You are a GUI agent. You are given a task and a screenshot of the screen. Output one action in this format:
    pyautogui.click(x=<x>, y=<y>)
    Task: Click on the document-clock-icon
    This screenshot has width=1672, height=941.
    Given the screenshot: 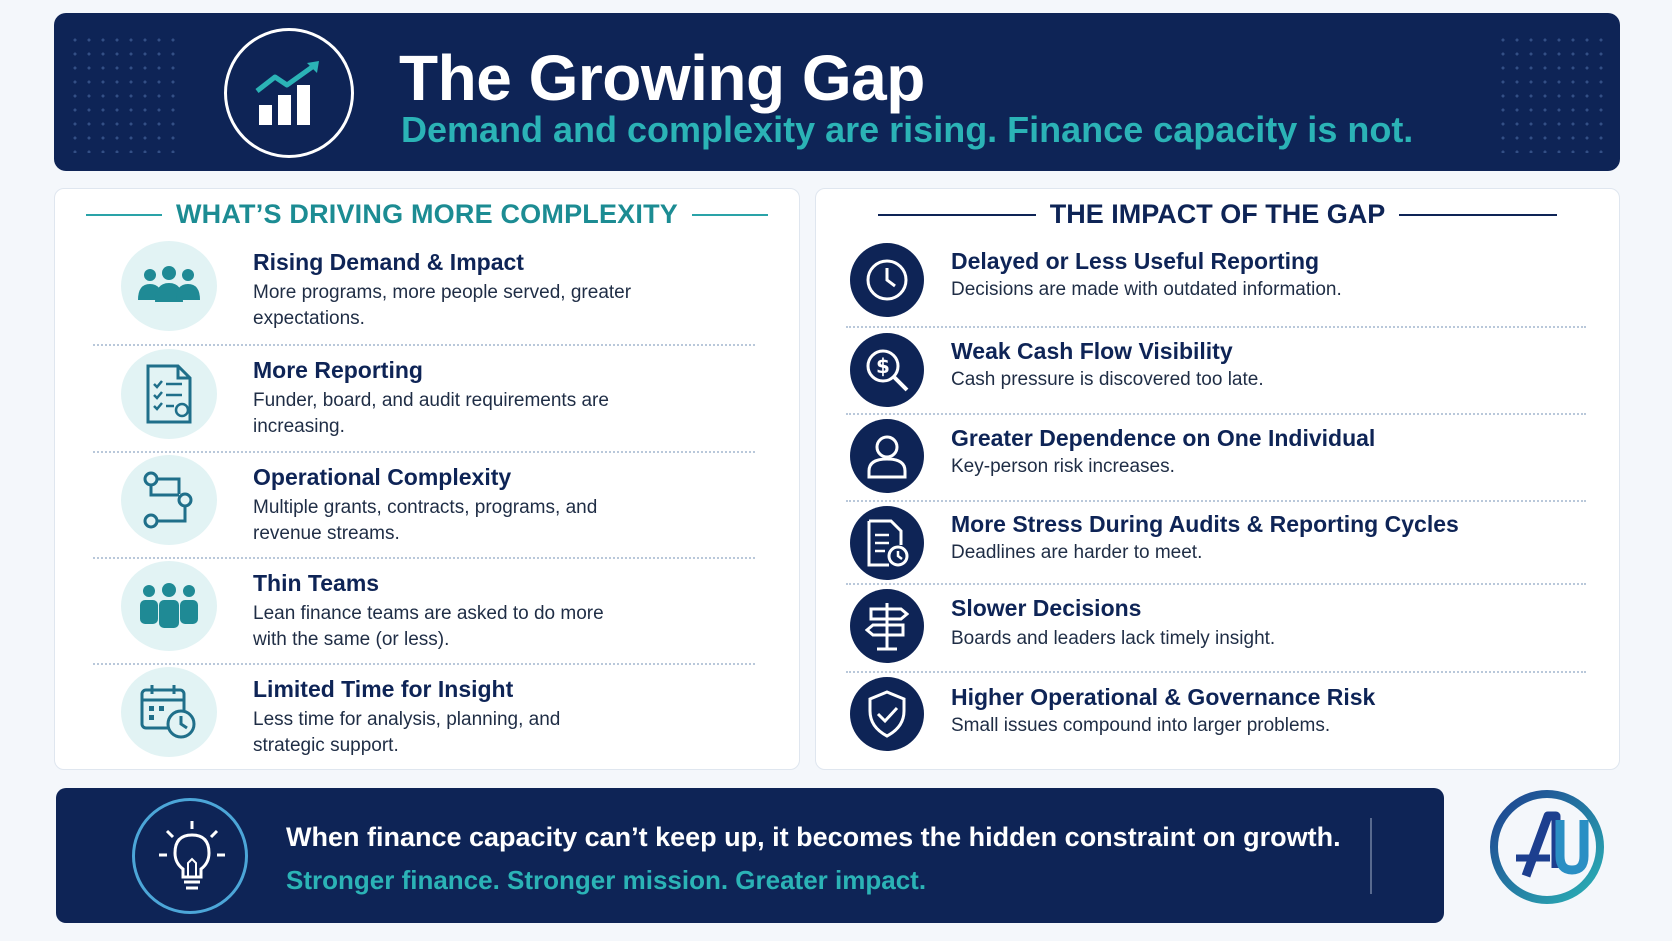 What is the action you would take?
    pyautogui.click(x=887, y=543)
    